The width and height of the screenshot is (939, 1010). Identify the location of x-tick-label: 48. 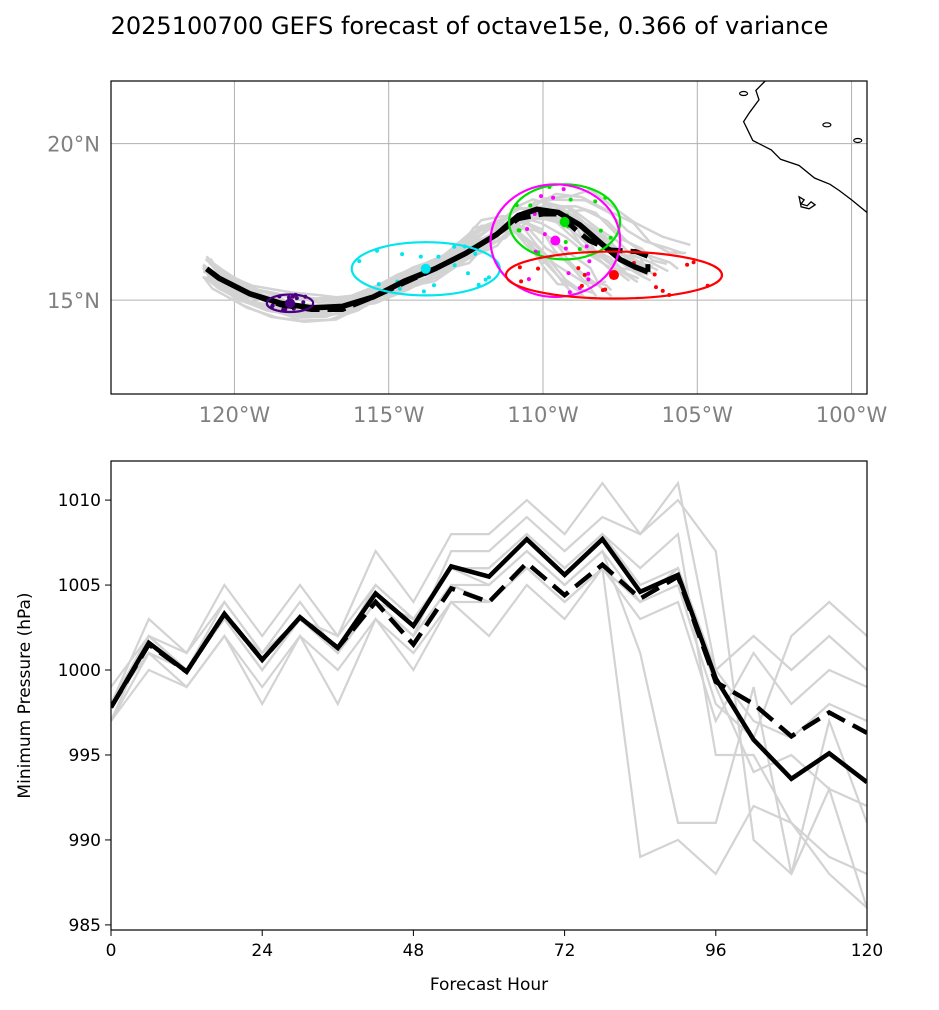
(414, 951).